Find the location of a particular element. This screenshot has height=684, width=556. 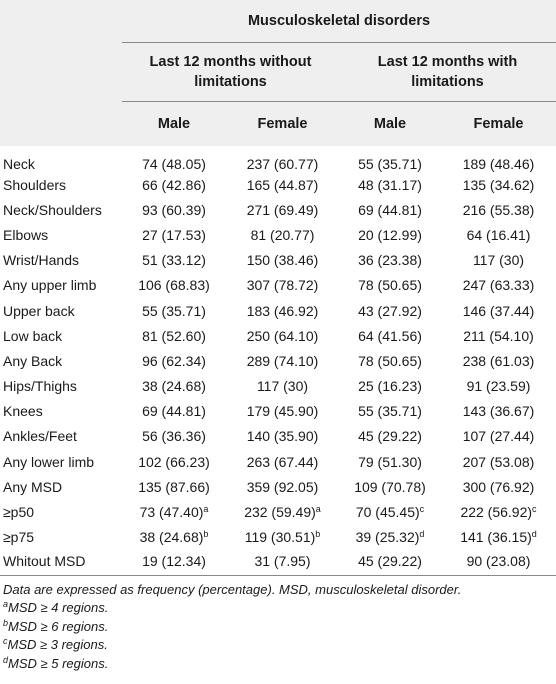

col-female-without: Female is located at coordinates (282, 124).